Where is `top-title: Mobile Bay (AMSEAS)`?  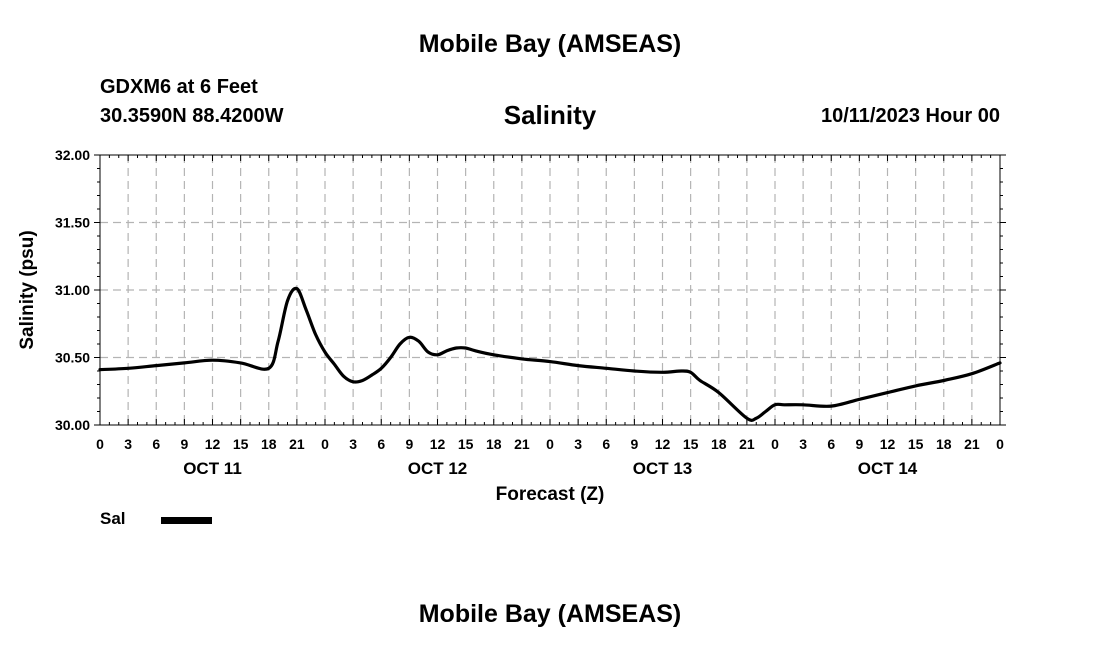 top-title: Mobile Bay (AMSEAS) is located at coordinates (550, 44).